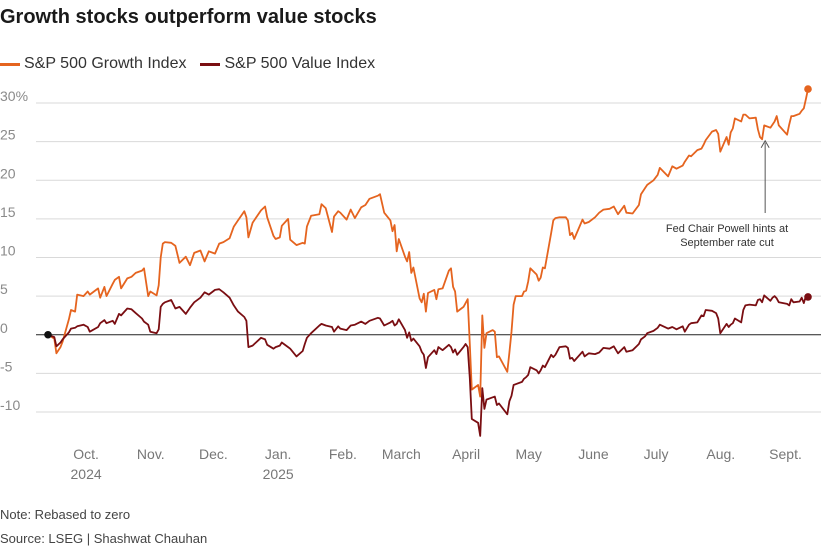  What do you see at coordinates (10, 64) in the screenshot?
I see `legend-swatch-growth` at bounding box center [10, 64].